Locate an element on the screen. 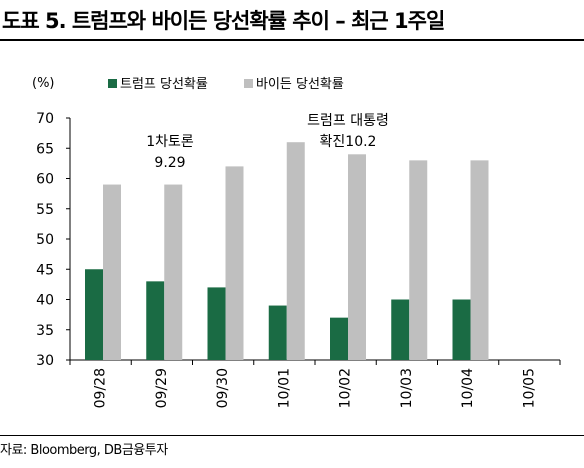 This screenshot has width=584, height=468. y-tick-label: 30 is located at coordinates (45, 361).